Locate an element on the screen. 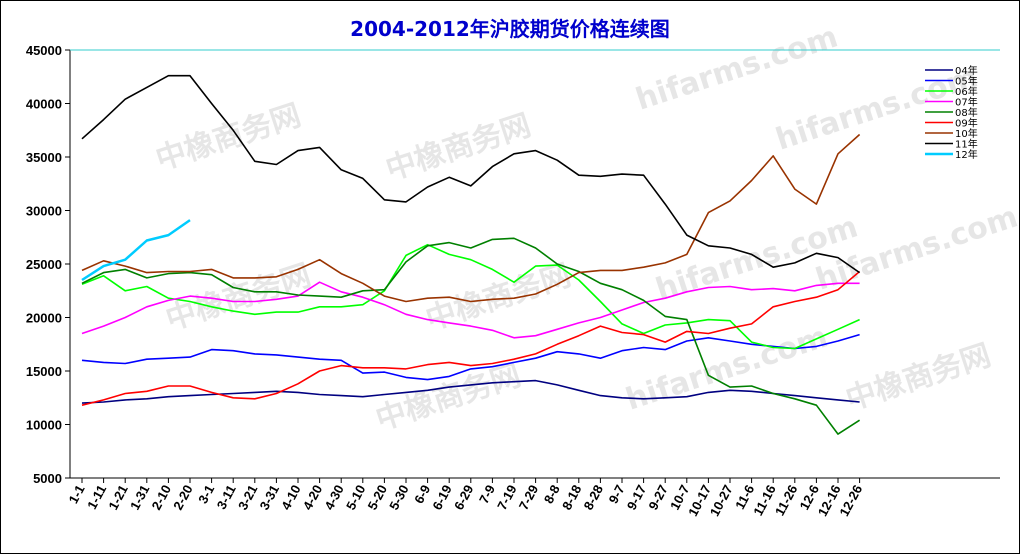 This screenshot has width=1020, height=554. x-tick-label: 3-31 is located at coordinates (269, 497).